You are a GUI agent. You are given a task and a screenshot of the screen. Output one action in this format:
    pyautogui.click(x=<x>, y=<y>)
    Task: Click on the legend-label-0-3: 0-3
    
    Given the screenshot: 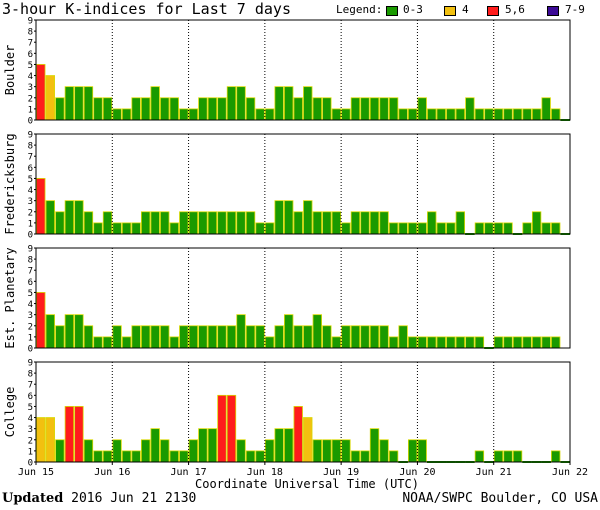 What is the action you would take?
    pyautogui.click(x=413, y=9)
    